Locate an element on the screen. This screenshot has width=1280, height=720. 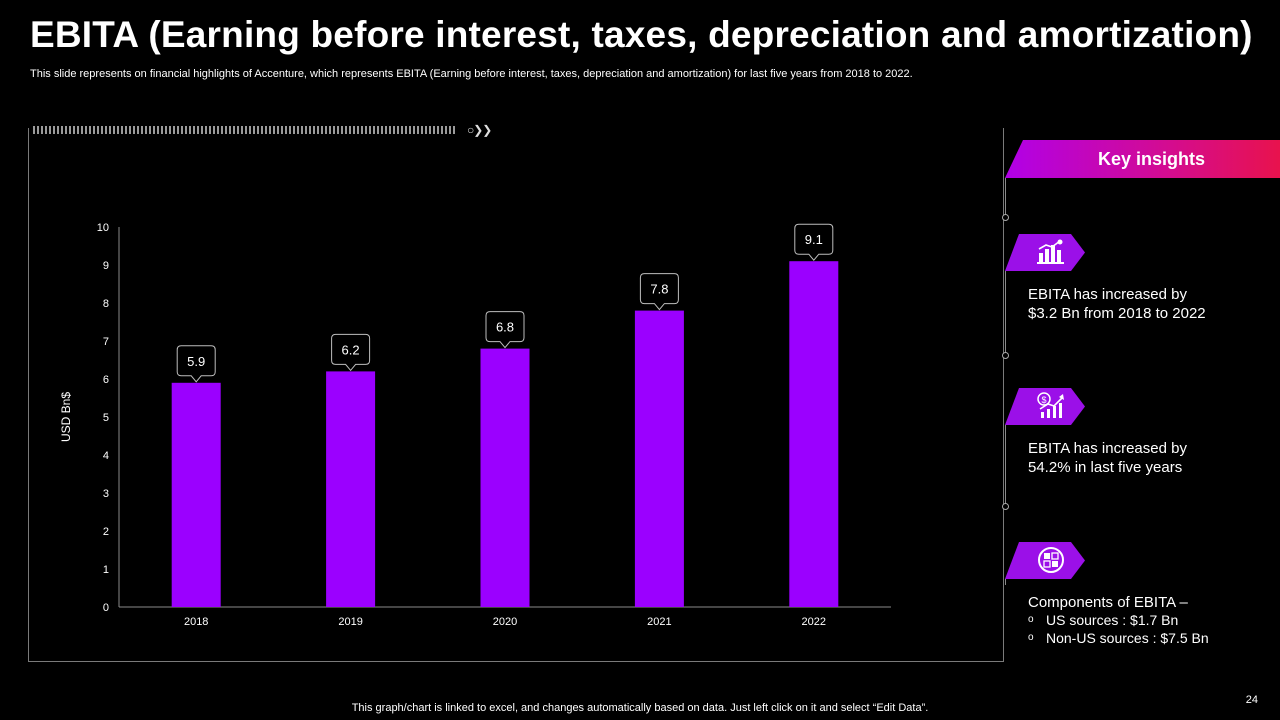
y-tick-label: 7 is located at coordinates (106, 342).